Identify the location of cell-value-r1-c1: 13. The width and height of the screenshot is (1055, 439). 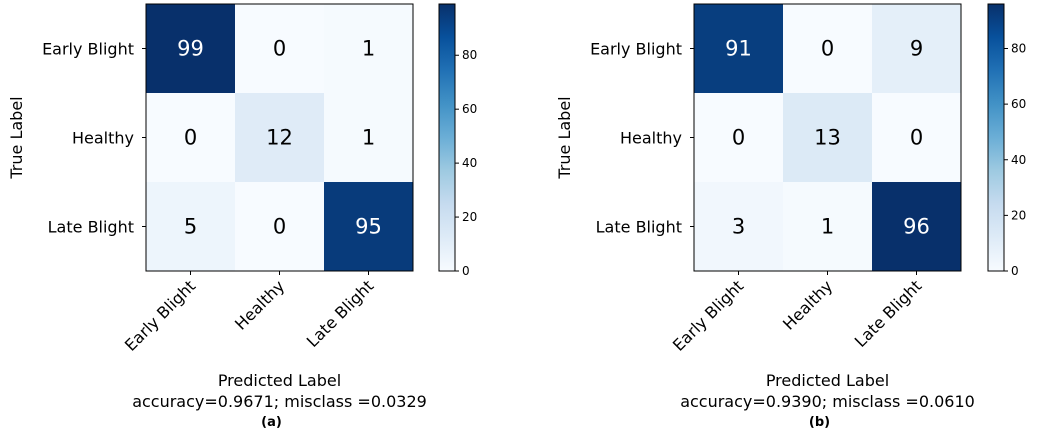
(827, 138).